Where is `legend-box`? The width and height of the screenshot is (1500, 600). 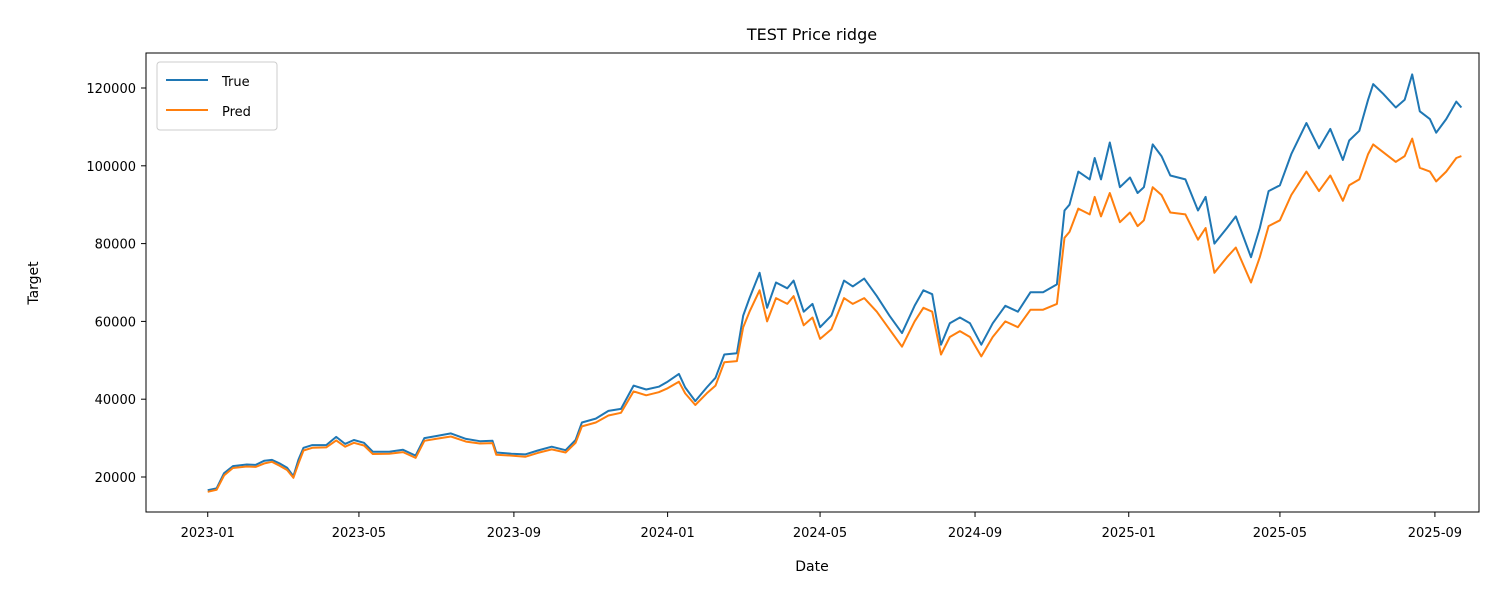 legend-box is located at coordinates (217, 96).